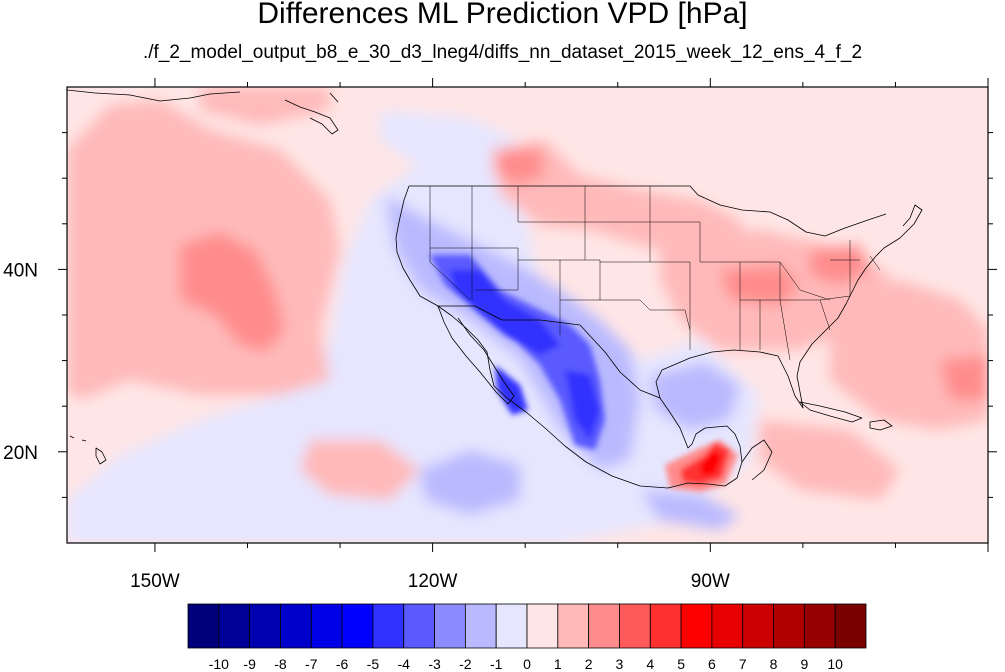  Describe the element at coordinates (88, 450) in the screenshot. I see `coastline-hawaii` at that location.